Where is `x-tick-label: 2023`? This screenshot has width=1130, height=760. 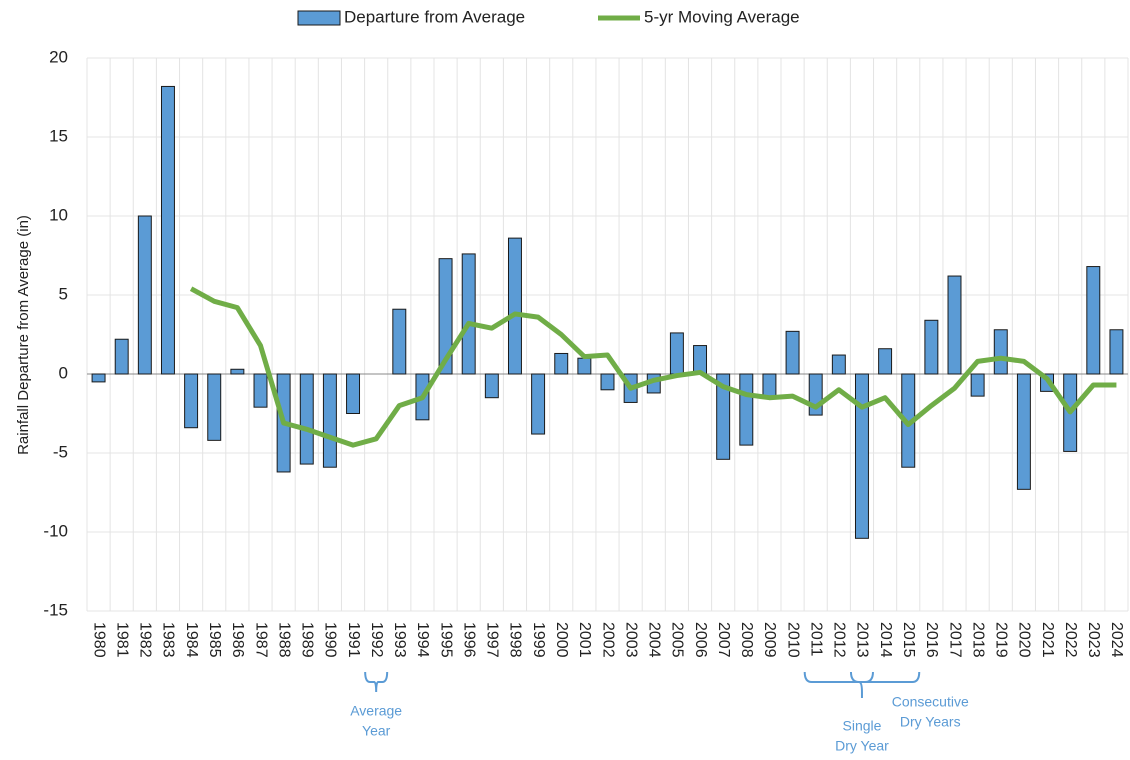 x-tick-label: 2023 is located at coordinates (1093, 640).